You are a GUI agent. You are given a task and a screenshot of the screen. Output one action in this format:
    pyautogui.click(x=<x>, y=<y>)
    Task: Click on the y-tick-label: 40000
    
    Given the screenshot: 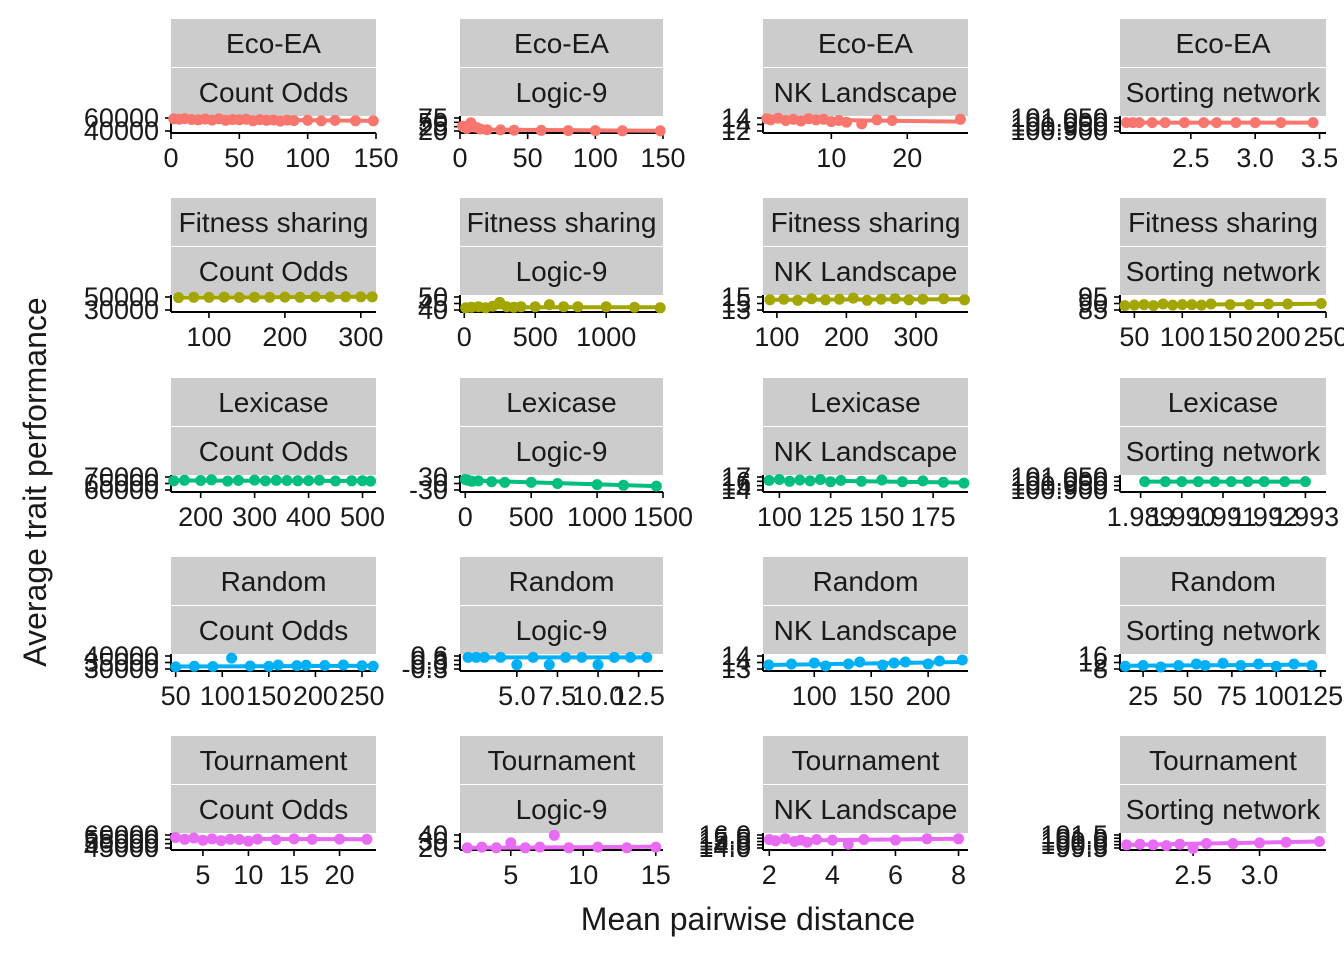 What is the action you would take?
    pyautogui.click(x=121, y=656)
    